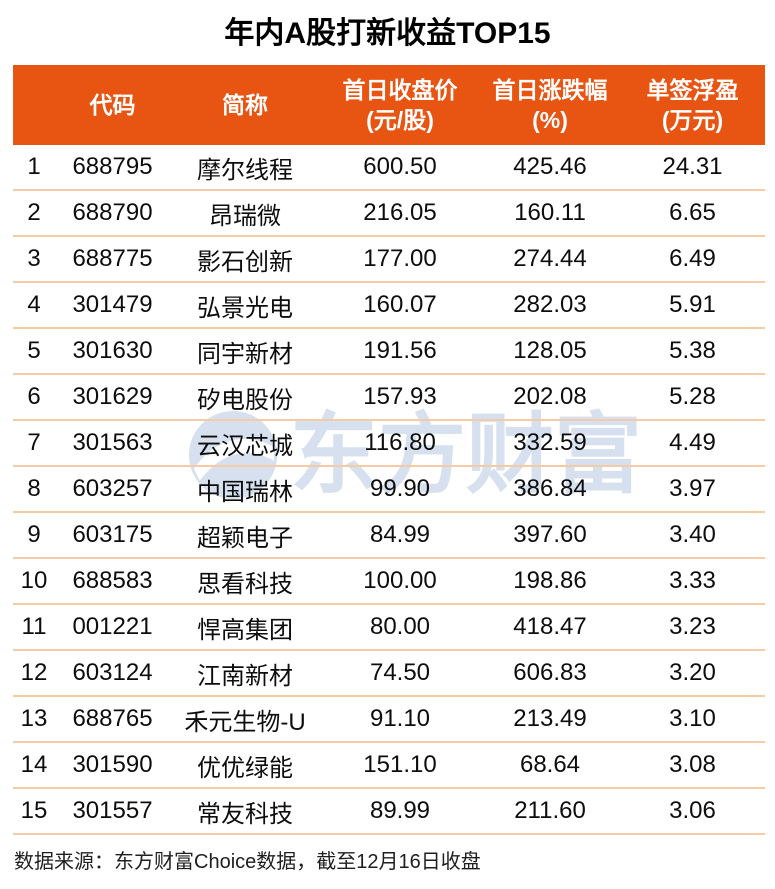 The width and height of the screenshot is (775, 889). Describe the element at coordinates (245, 814) in the screenshot. I see `stock-name-cell: 常友科技` at that location.